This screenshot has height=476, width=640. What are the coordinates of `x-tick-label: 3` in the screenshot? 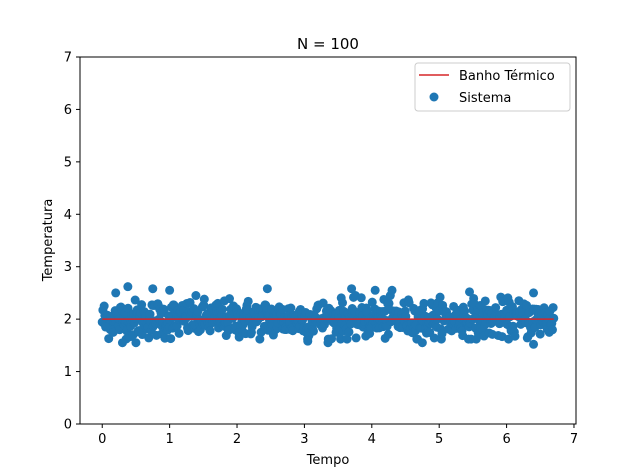 It's located at (304, 439).